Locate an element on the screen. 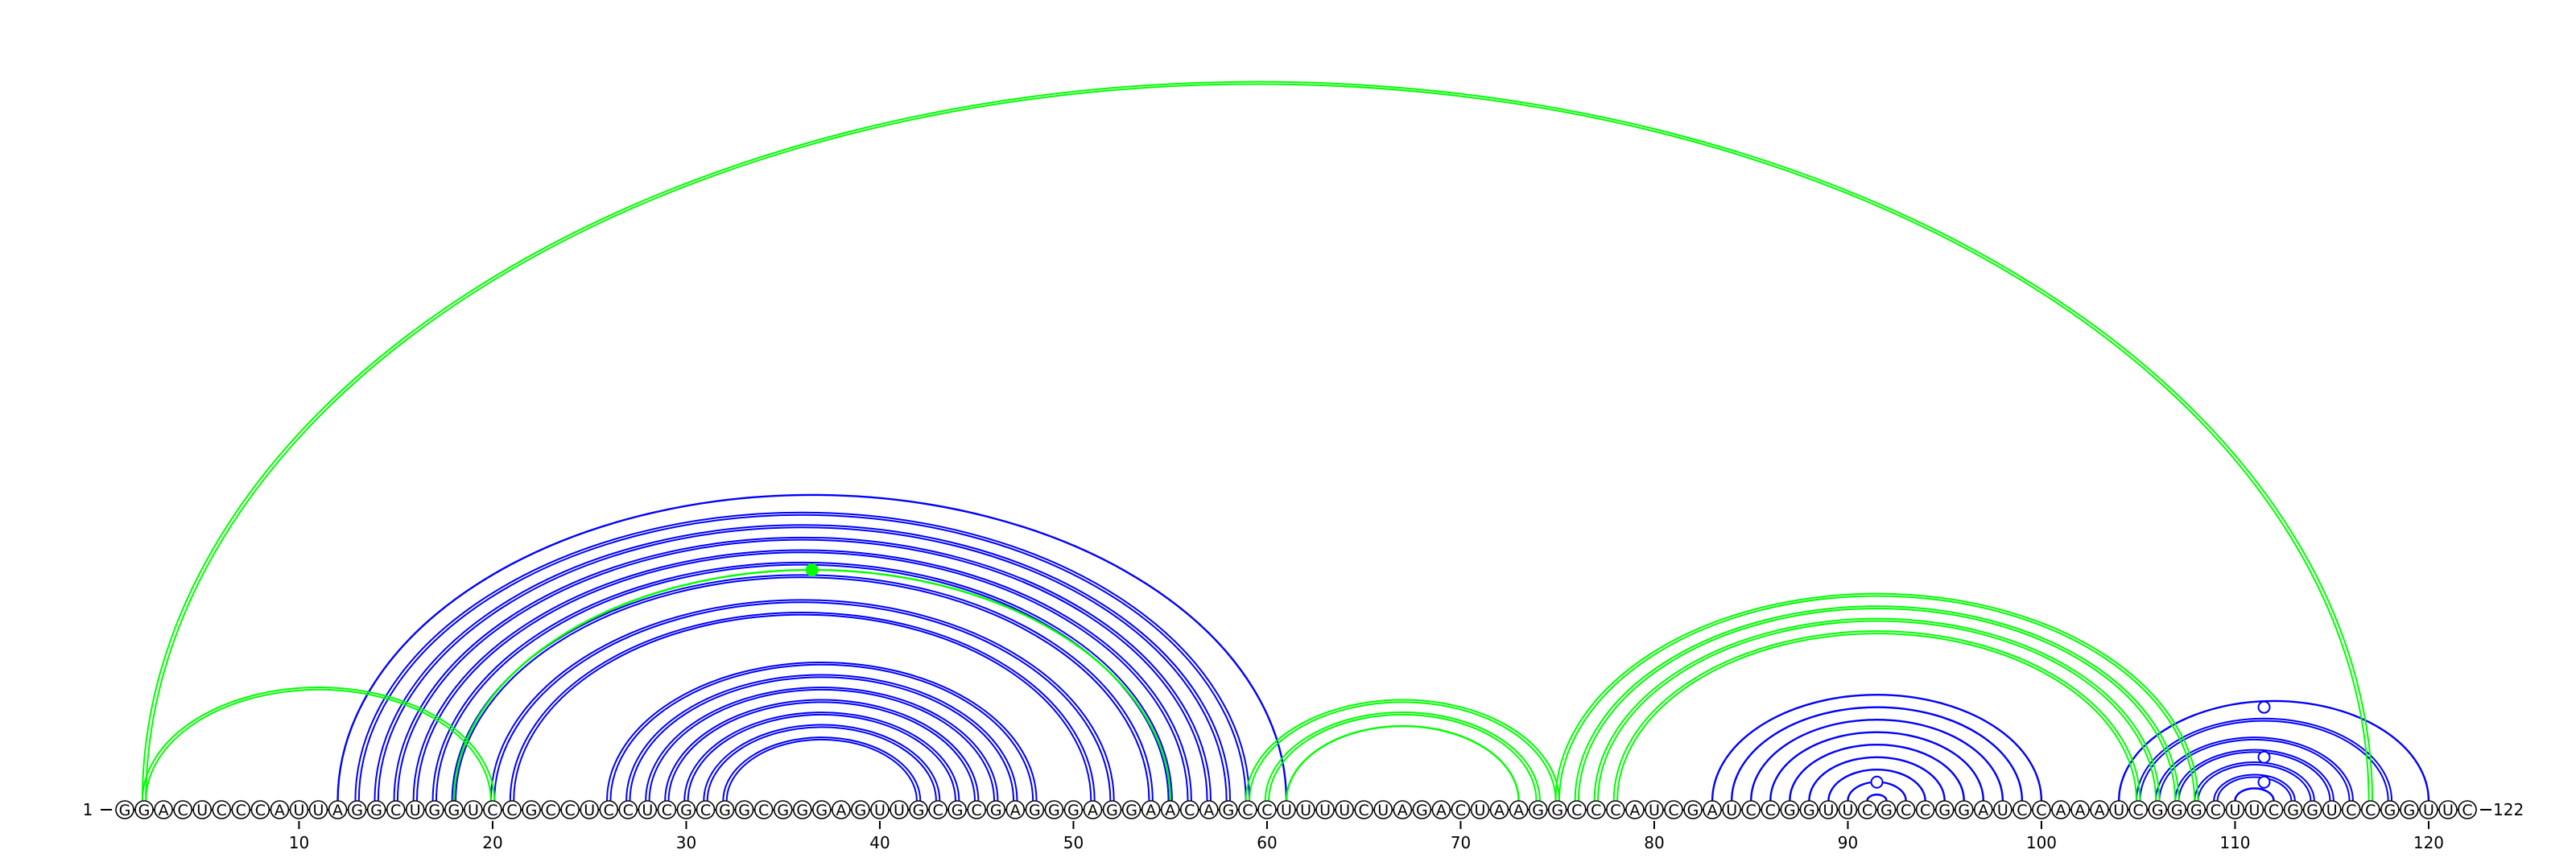 This screenshot has height=858, width=2576. nucleotide-96: G is located at coordinates (1964, 809).